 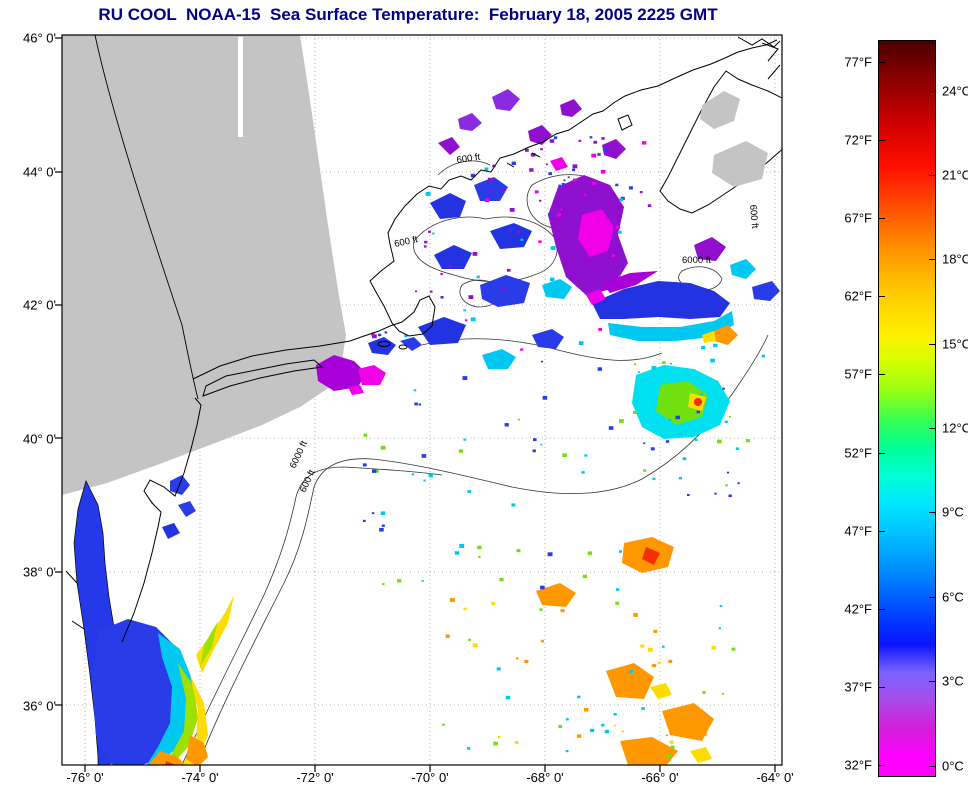 I want to click on long-island-outline, so click(x=263, y=378).